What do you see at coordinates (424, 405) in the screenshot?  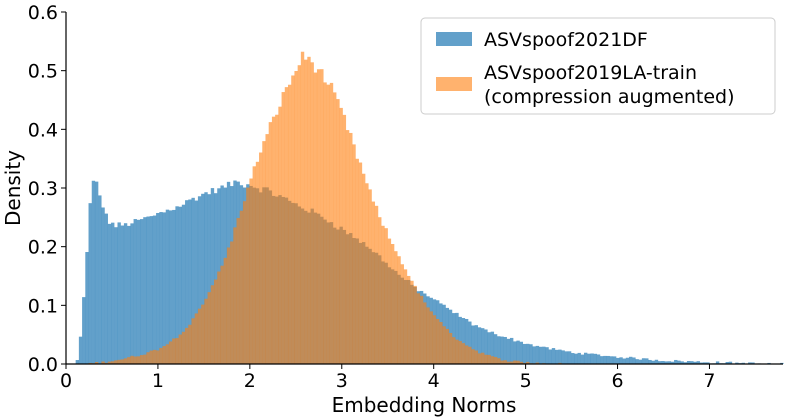 I see `x-axis-title: Embedding Norms` at bounding box center [424, 405].